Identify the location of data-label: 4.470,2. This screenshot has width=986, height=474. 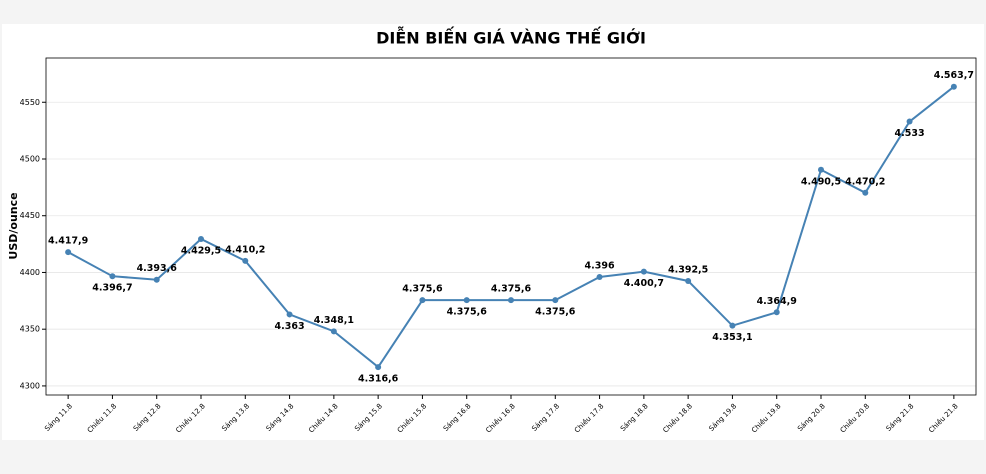
(865, 181).